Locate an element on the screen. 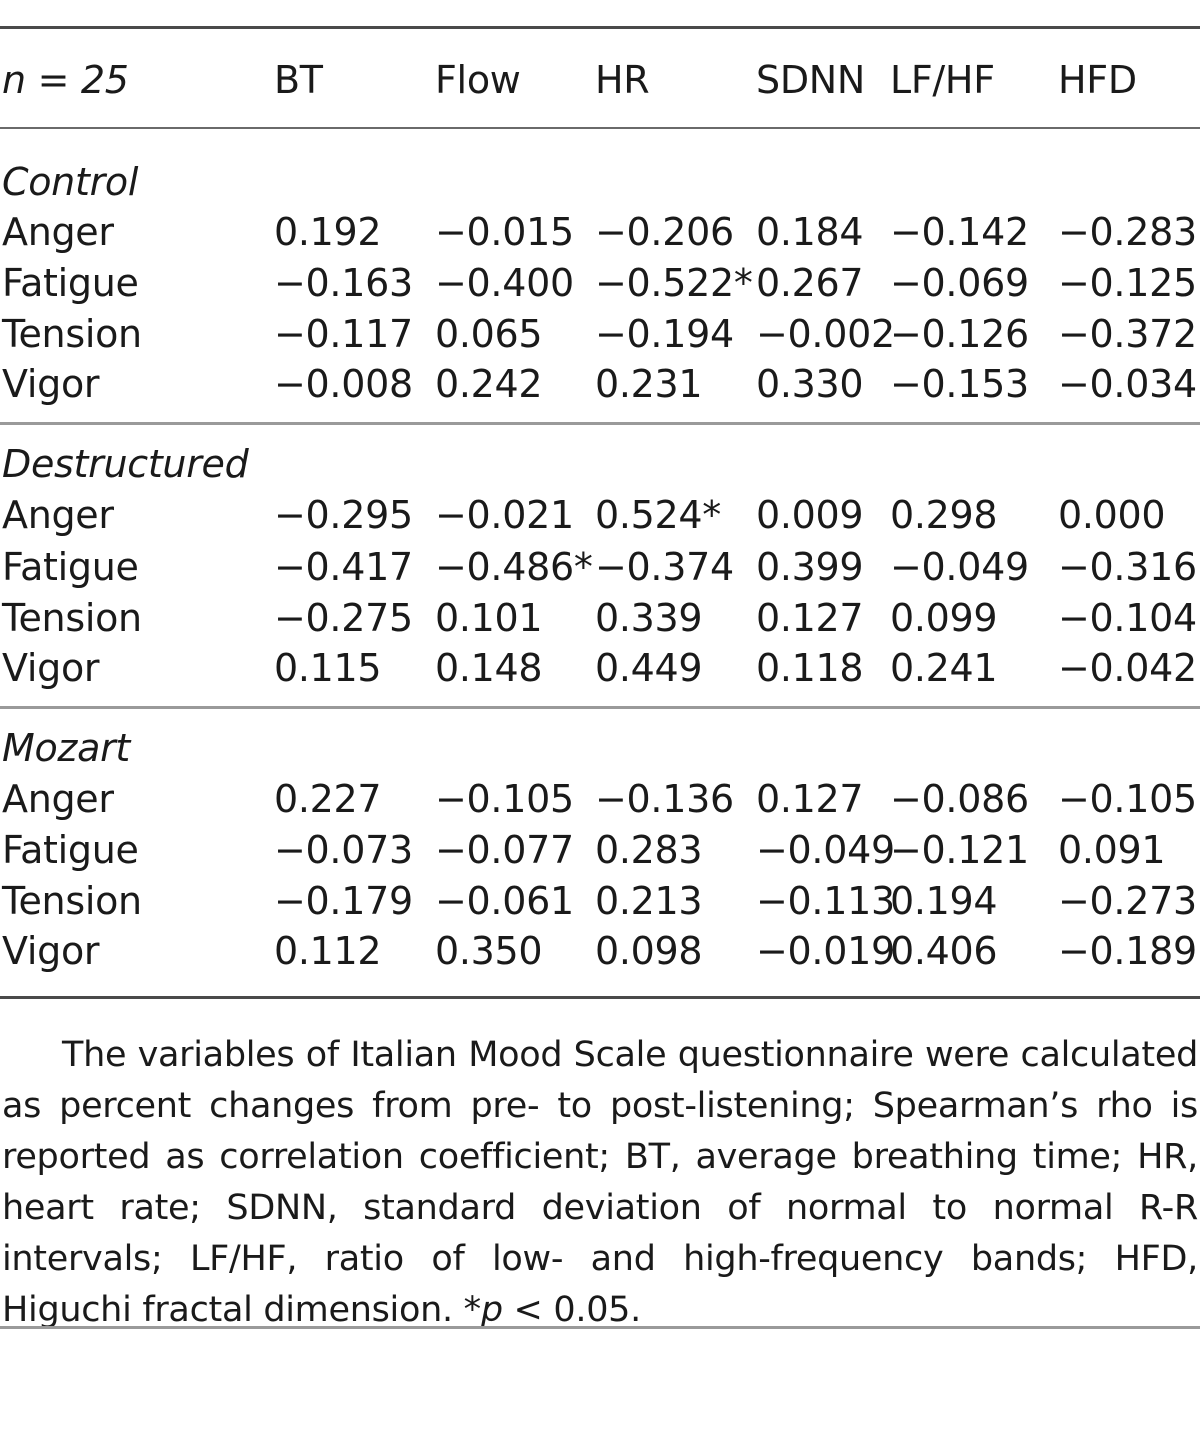 Image resolution: width=1200 pixels, height=1434 pixels. table-cell: 0.213 is located at coordinates (649, 901).